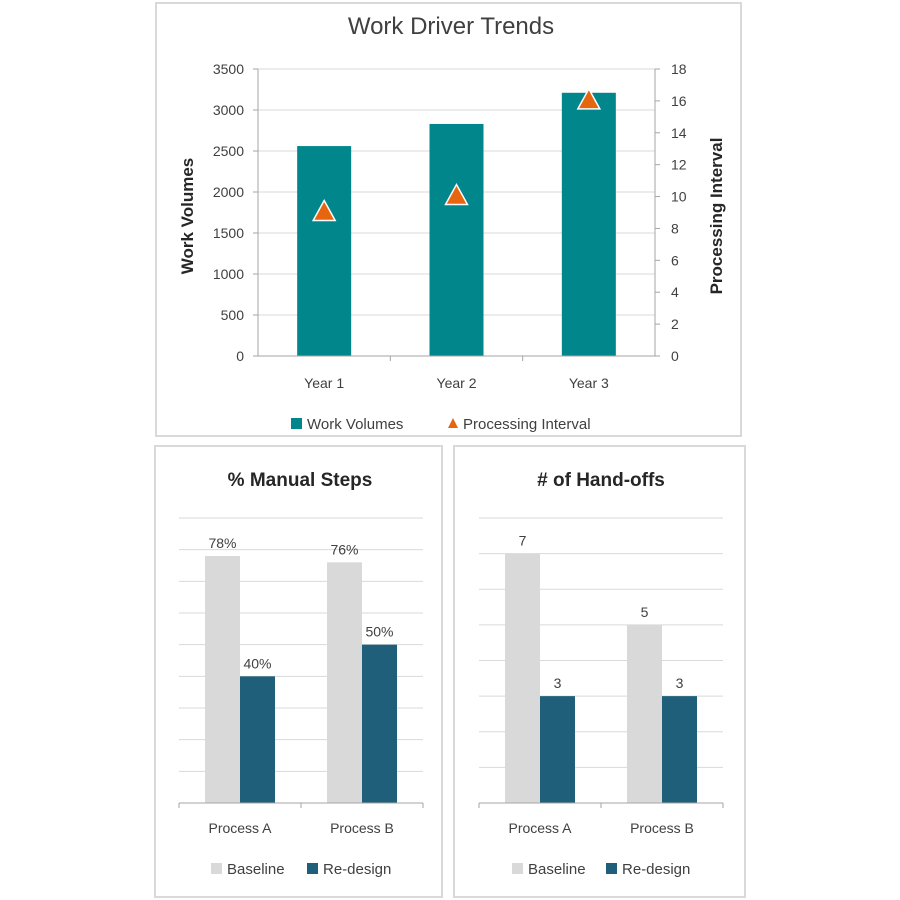 The height and width of the screenshot is (900, 900). I want to click on x-tick-label: Year 2, so click(457, 383).